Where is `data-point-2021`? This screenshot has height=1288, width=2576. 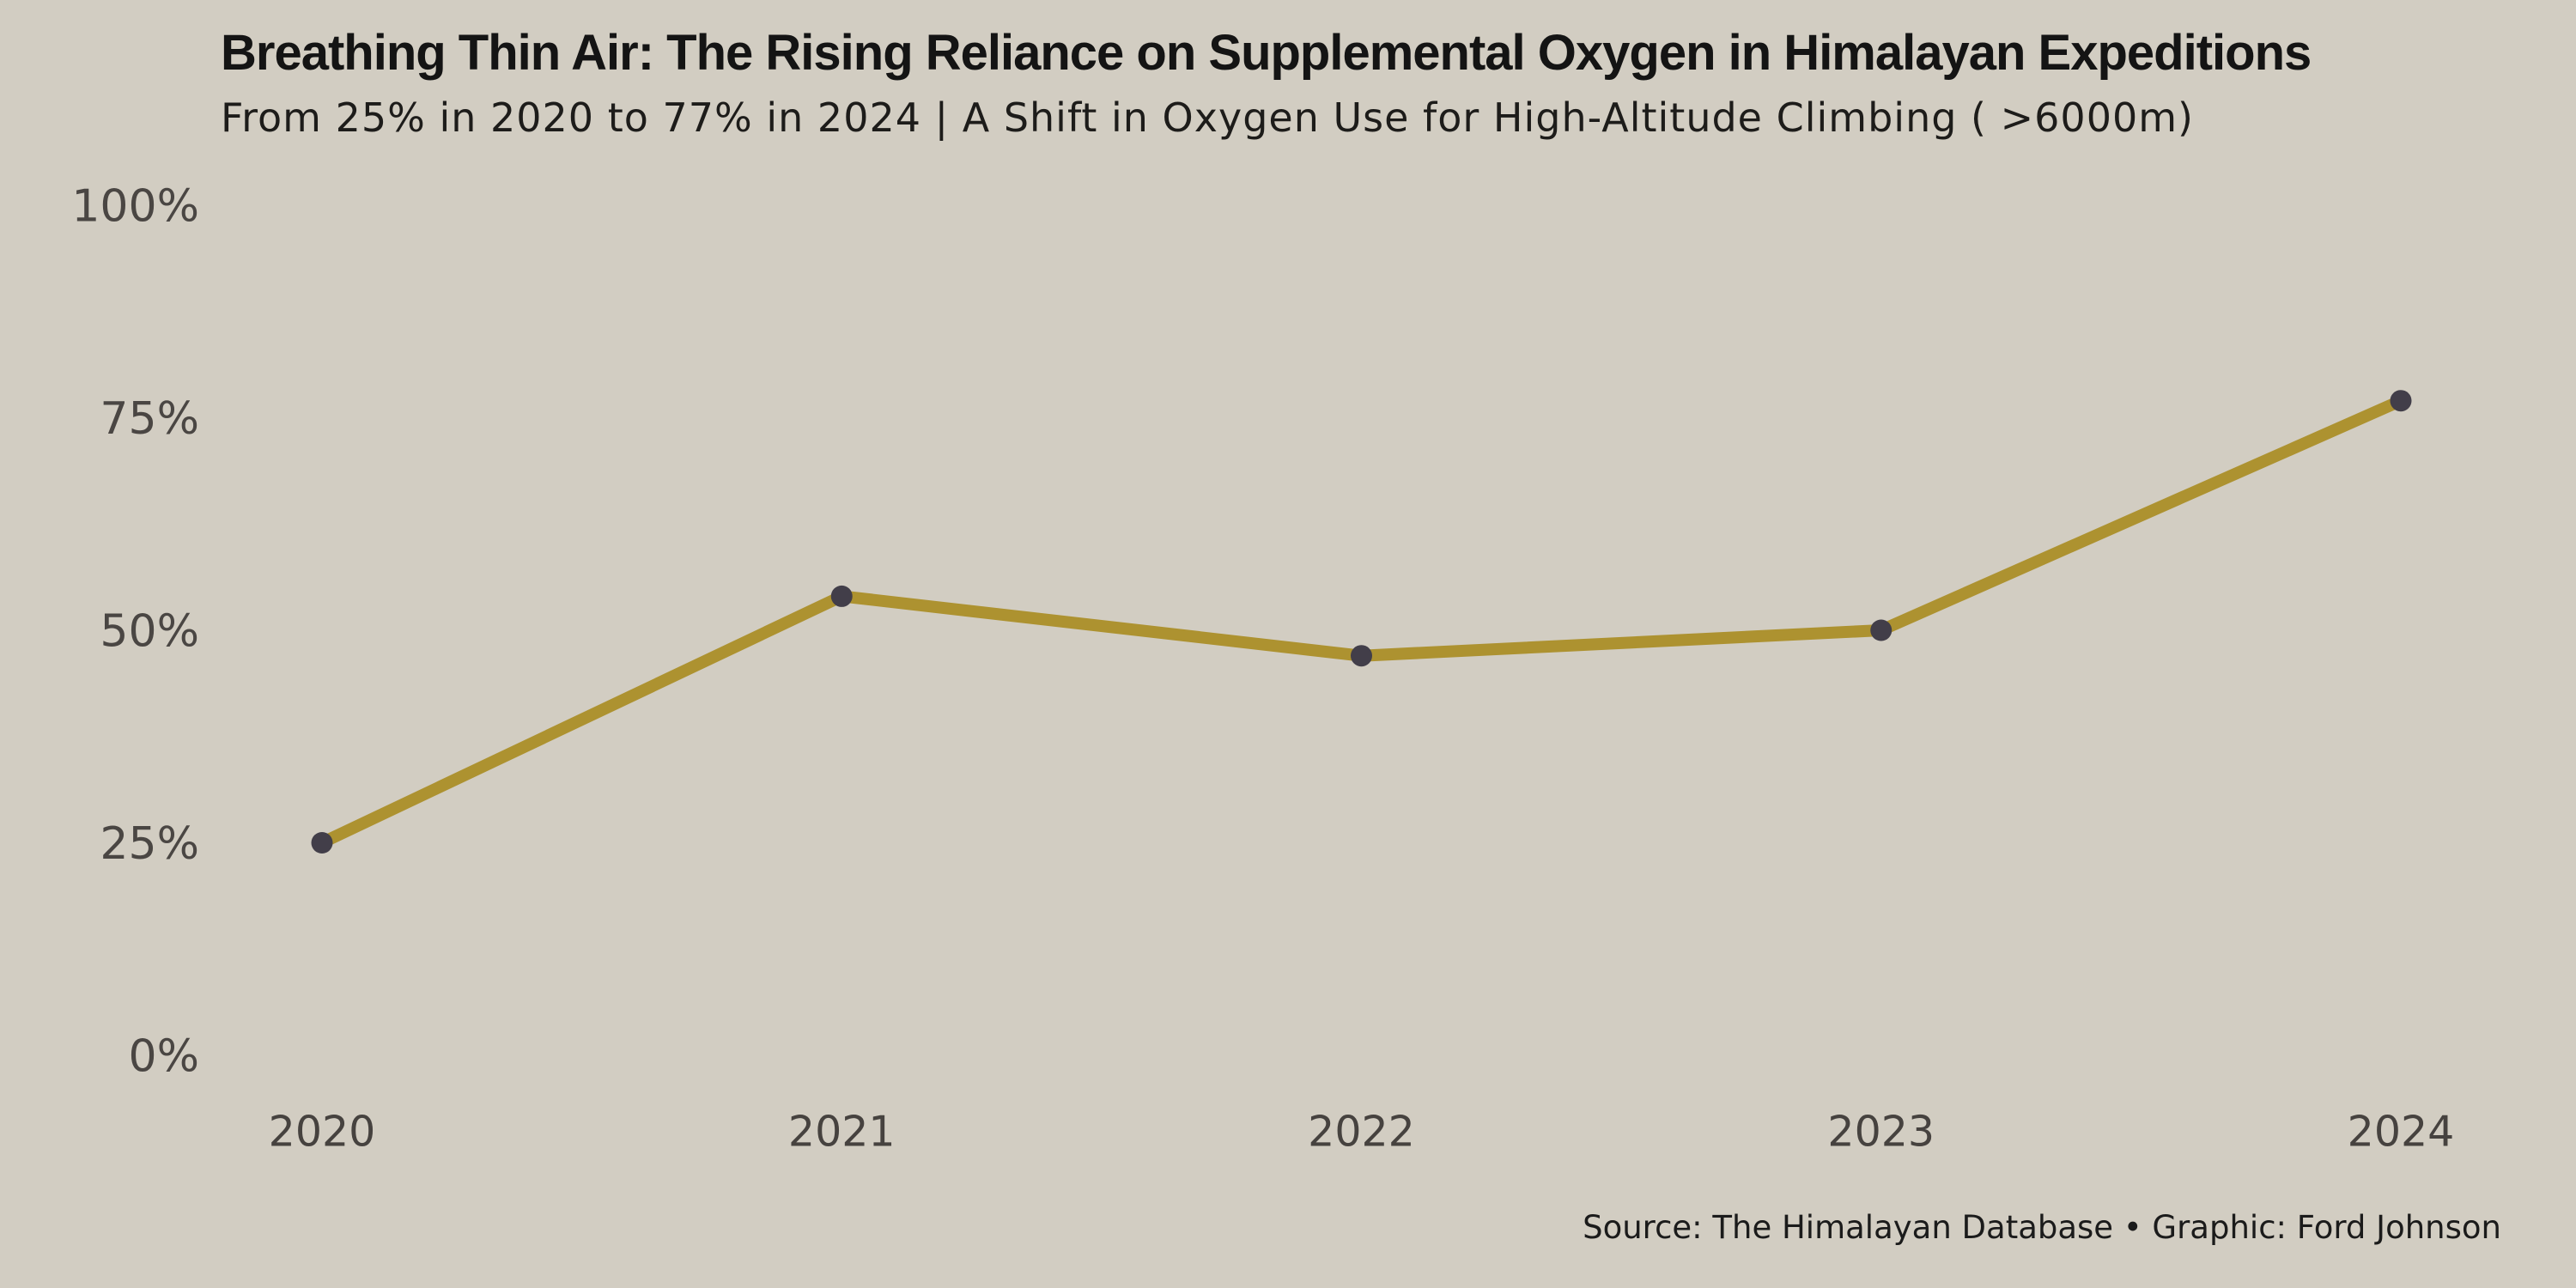 data-point-2021 is located at coordinates (841, 596).